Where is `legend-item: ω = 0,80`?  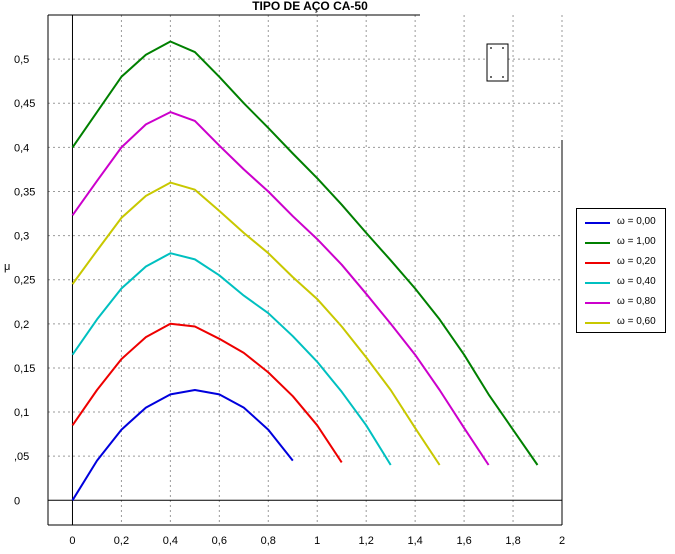 legend-item: ω = 0,80 is located at coordinates (622, 303).